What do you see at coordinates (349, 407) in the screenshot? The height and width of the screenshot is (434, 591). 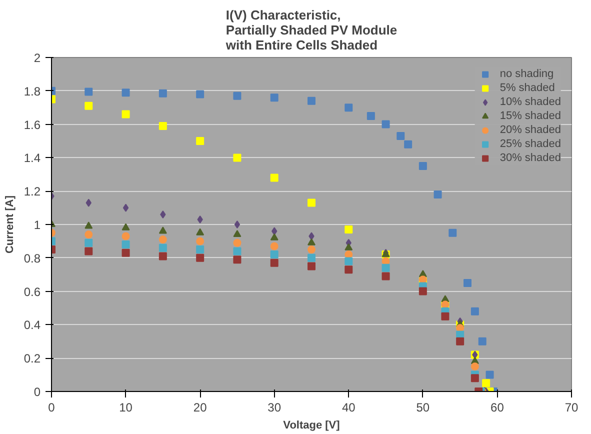 I see `x-tick-label: 40` at bounding box center [349, 407].